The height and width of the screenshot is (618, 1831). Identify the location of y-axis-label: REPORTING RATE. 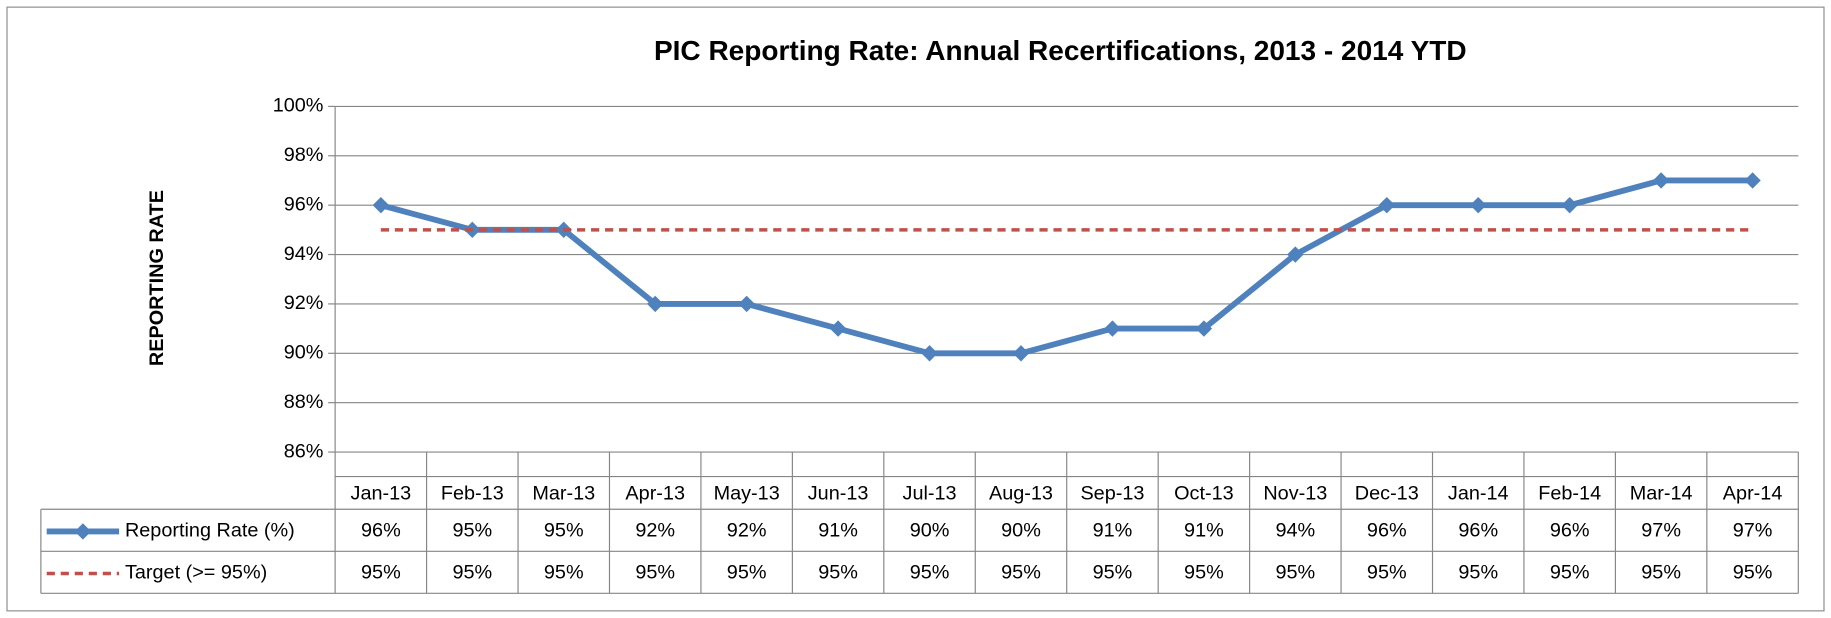
(157, 278).